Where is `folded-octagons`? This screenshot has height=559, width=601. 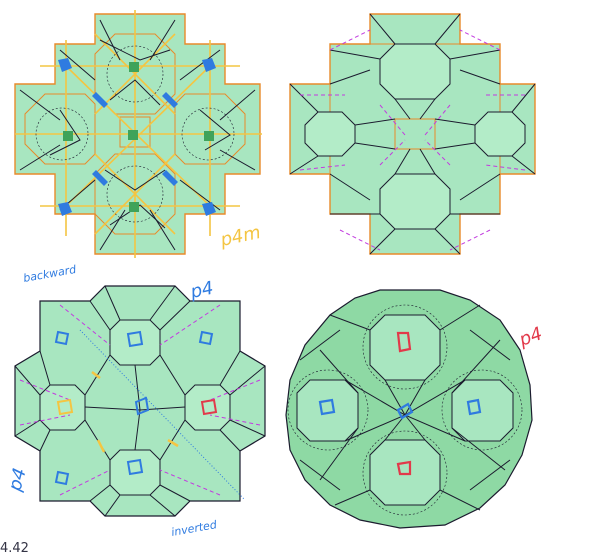 folded-octagons is located at coordinates (405, 410).